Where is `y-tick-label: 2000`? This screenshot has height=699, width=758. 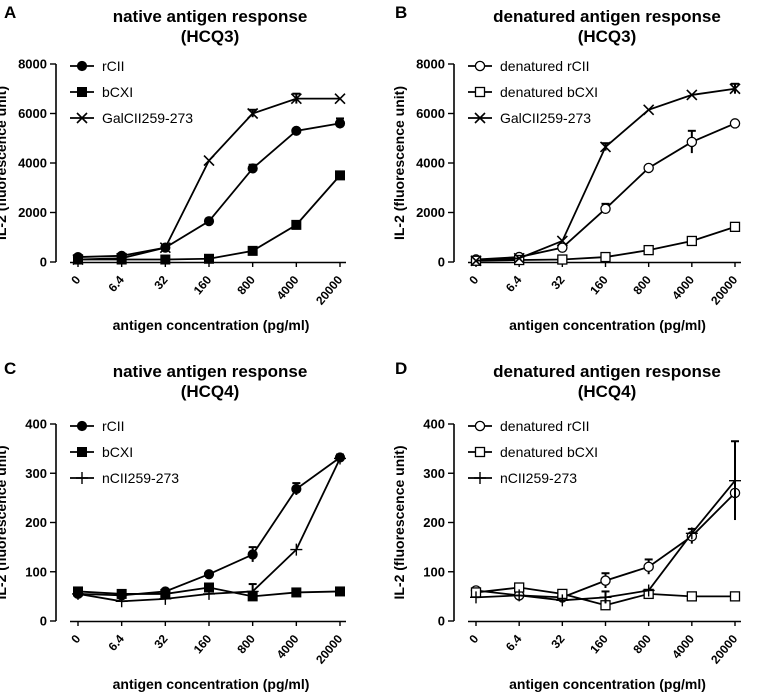 y-tick-label: 2000 is located at coordinates (430, 212).